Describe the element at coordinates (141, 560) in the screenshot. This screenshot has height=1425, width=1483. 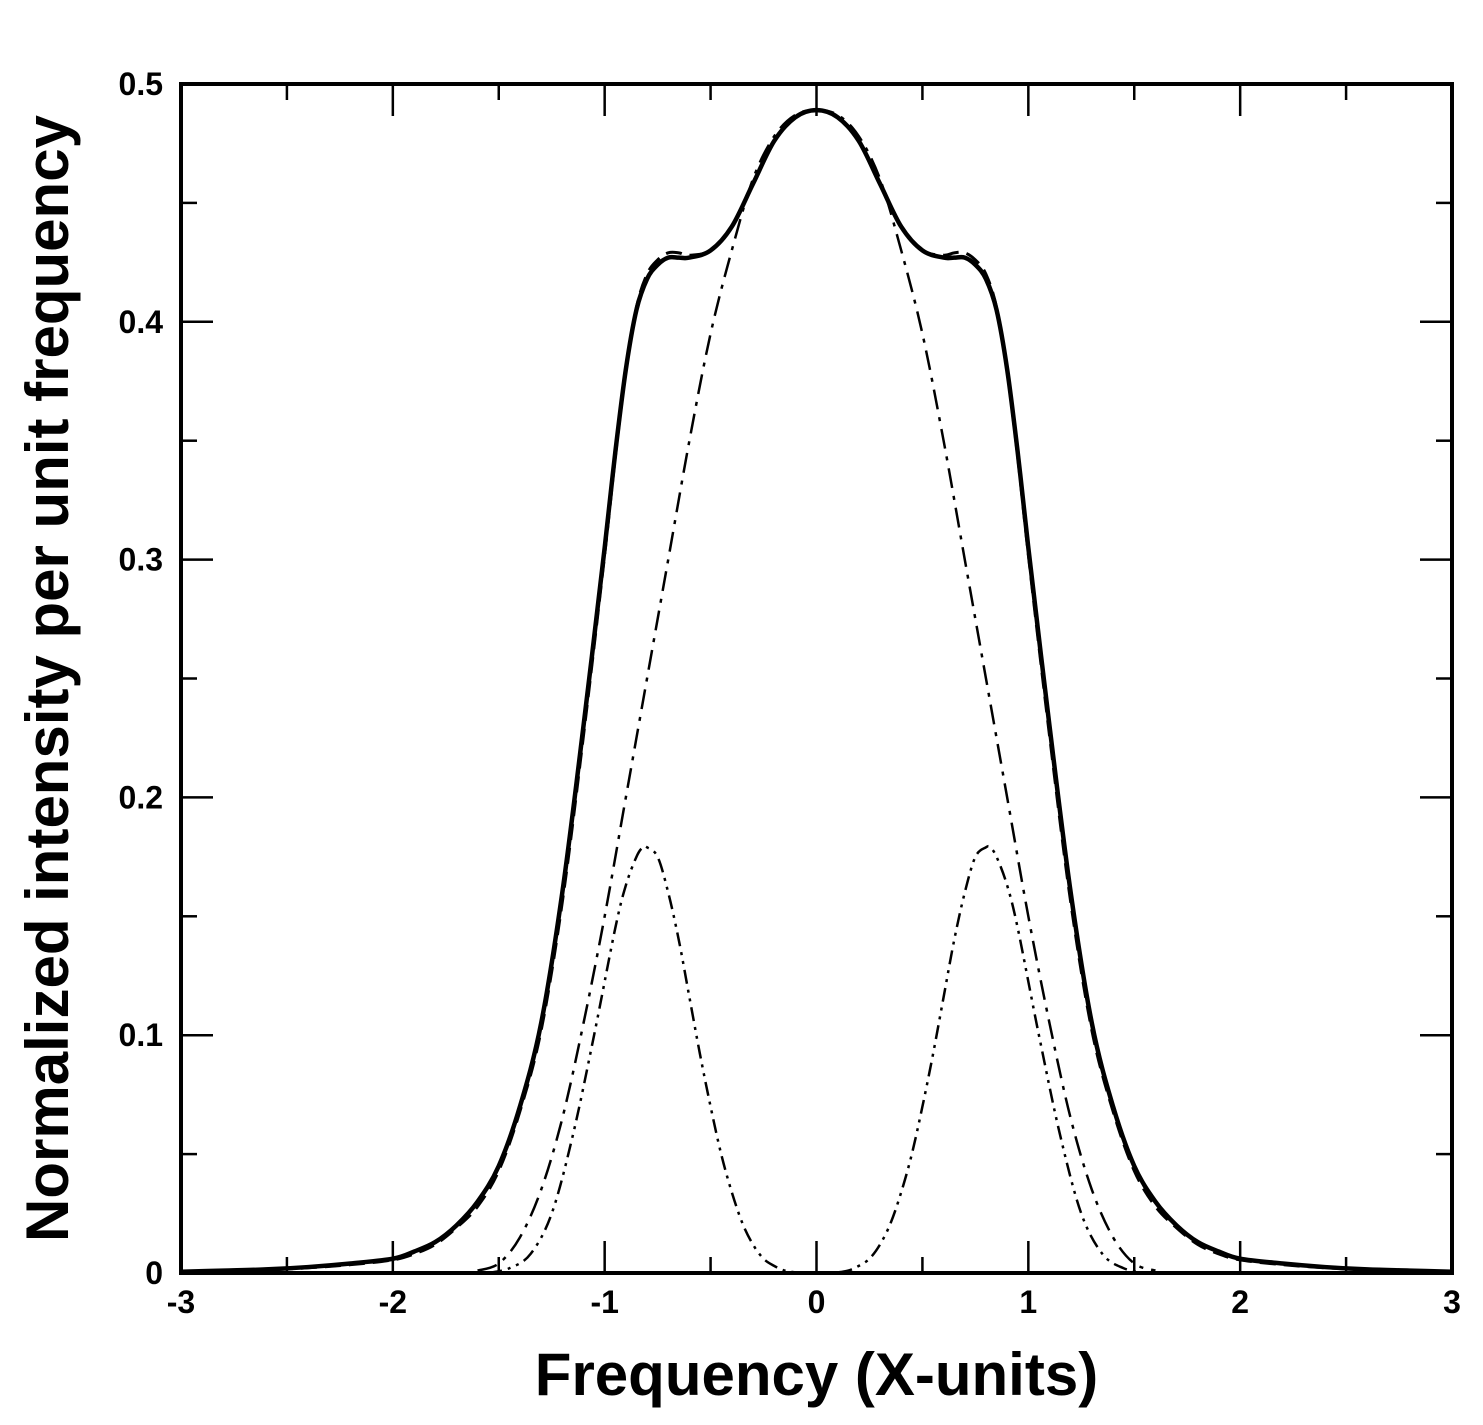
I see `y-tick-label: 0.3` at that location.